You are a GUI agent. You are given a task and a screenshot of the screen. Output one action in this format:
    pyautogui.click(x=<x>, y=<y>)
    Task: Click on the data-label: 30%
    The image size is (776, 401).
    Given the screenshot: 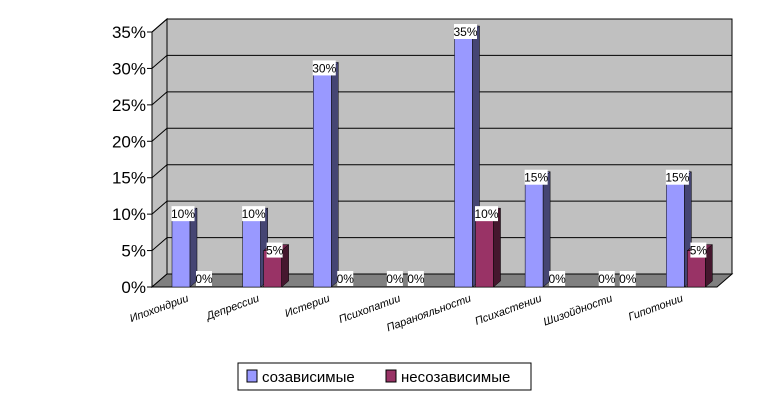 What is the action you would take?
    pyautogui.click(x=324, y=68)
    